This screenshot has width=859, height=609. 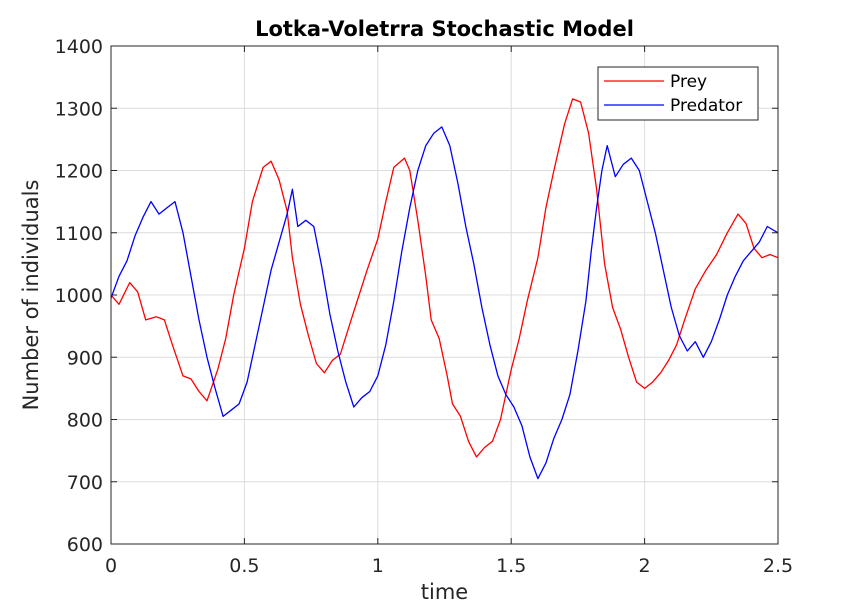 I want to click on x-axis-label: time, so click(x=444, y=592).